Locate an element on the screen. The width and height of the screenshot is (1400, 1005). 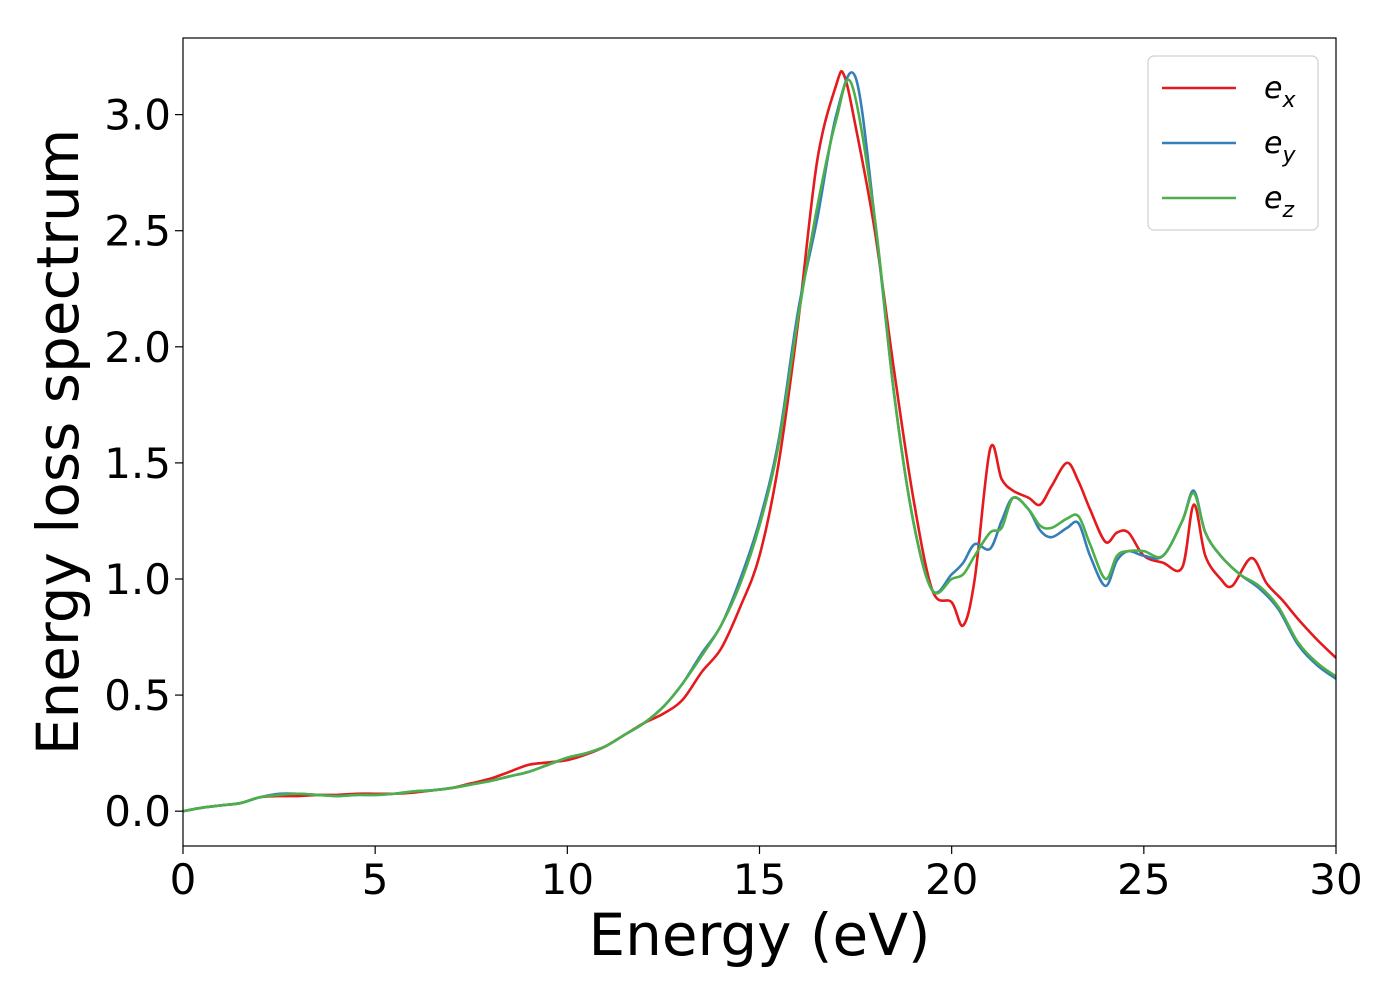
y-tick-label: 2.5 is located at coordinates (137, 231).